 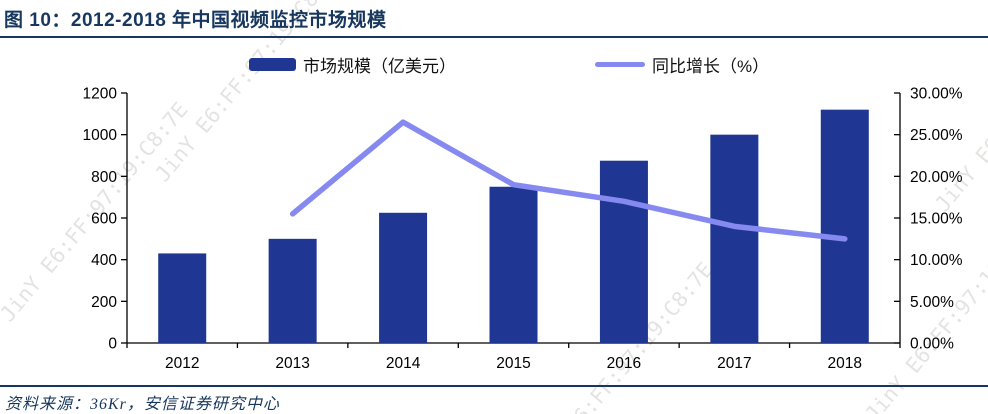 What do you see at coordinates (104, 302) in the screenshot?
I see `y-left-tick-label: 200` at bounding box center [104, 302].